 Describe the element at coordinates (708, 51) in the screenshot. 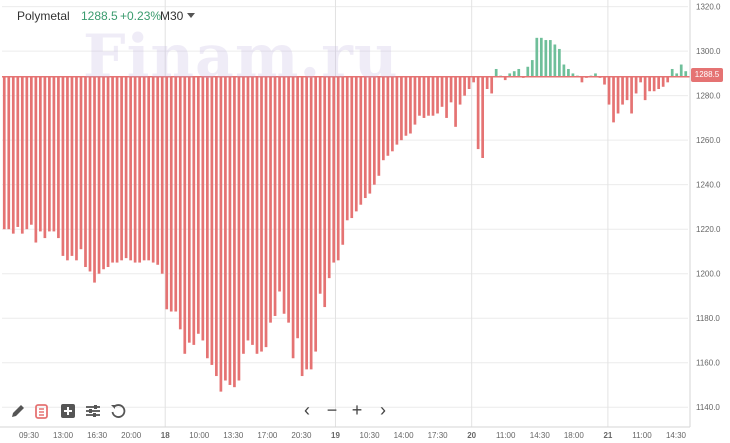

I see `y-tick-label: 1300.0` at that location.